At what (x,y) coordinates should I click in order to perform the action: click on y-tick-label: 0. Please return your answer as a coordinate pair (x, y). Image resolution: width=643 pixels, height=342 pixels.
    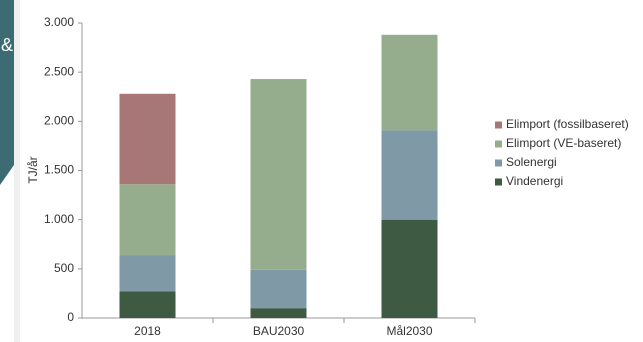
    Looking at the image, I should click on (70, 317).